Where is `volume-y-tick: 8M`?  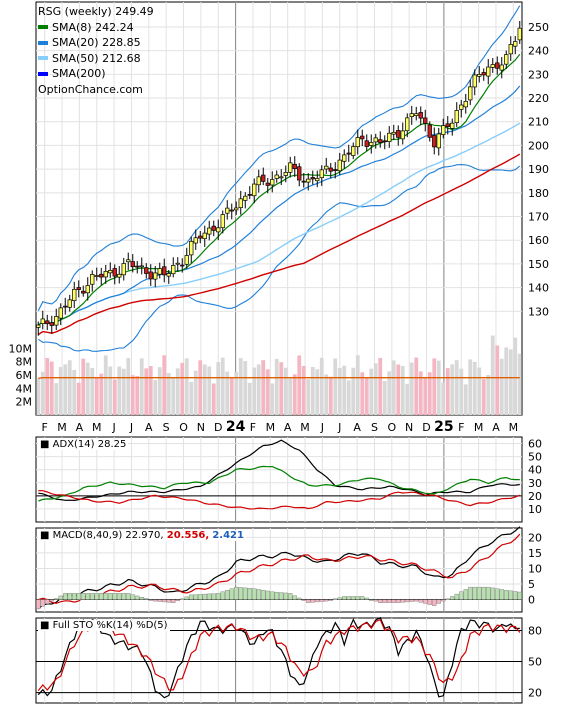 volume-y-tick: 8M is located at coordinates (24, 362).